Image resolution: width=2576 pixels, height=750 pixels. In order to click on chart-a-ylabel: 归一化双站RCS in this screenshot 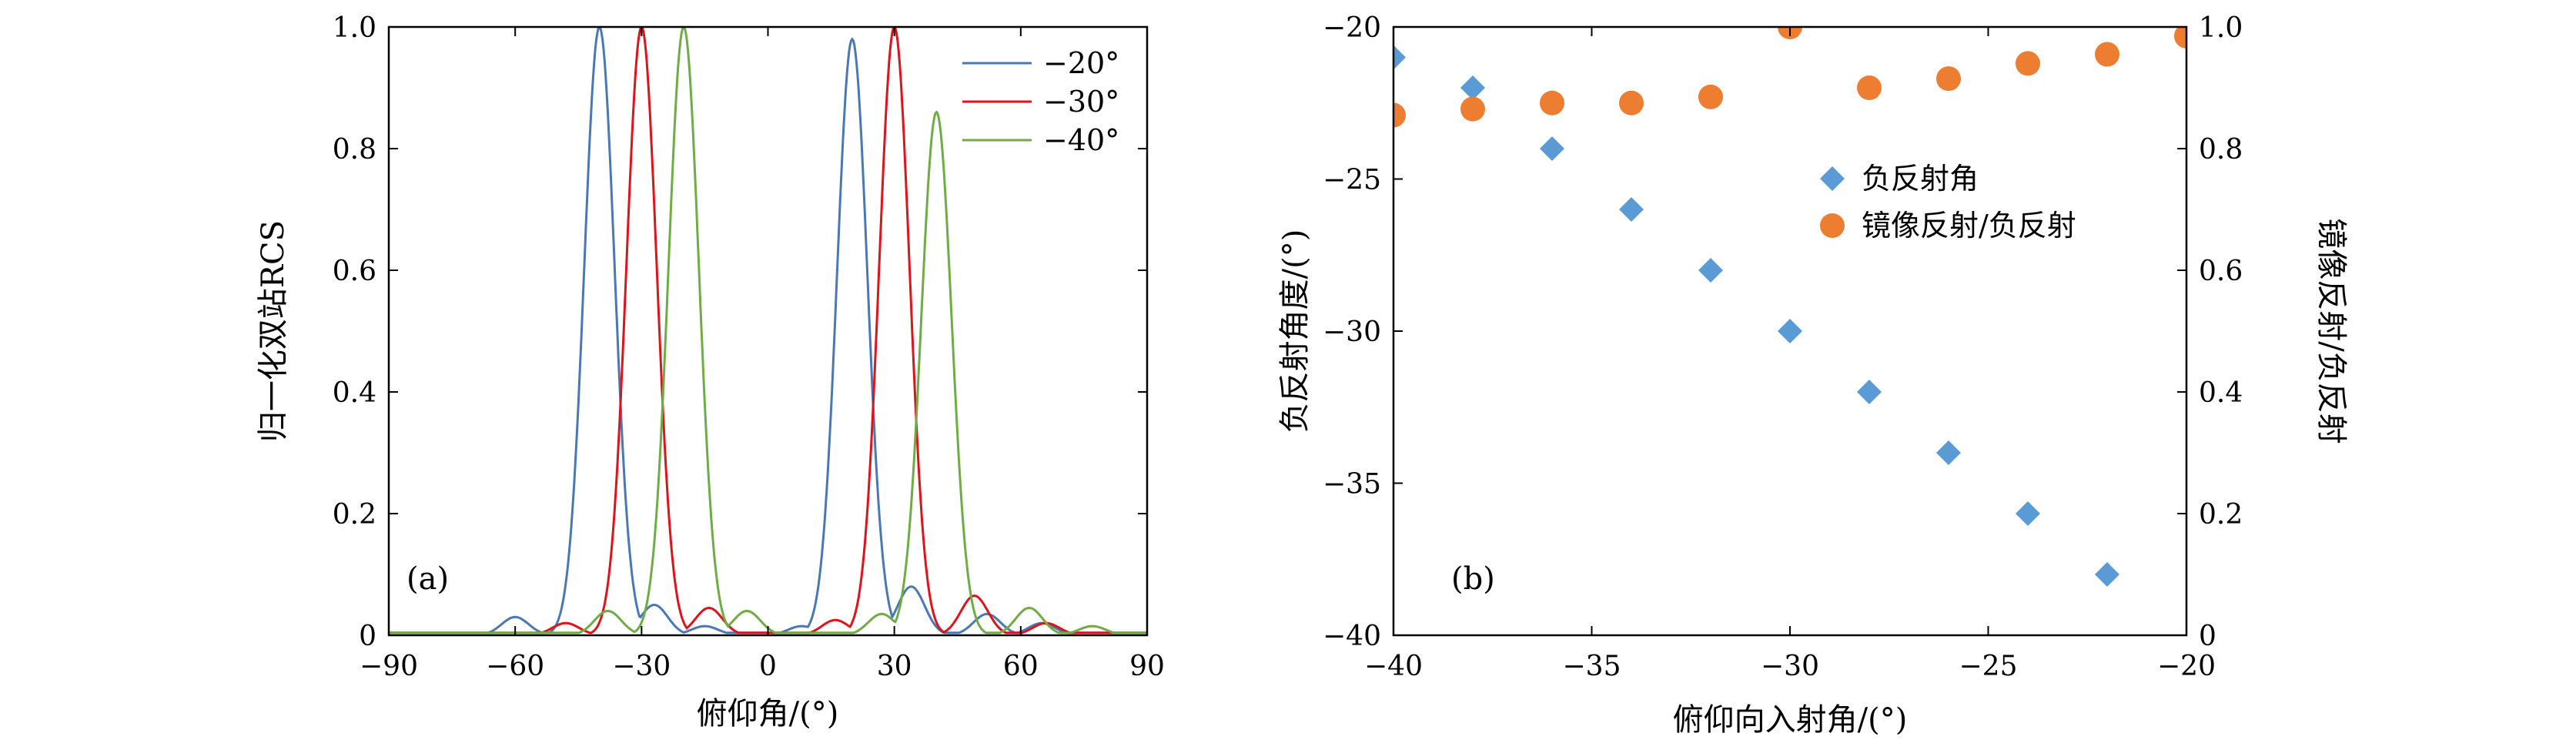, I will do `click(273, 331)`.